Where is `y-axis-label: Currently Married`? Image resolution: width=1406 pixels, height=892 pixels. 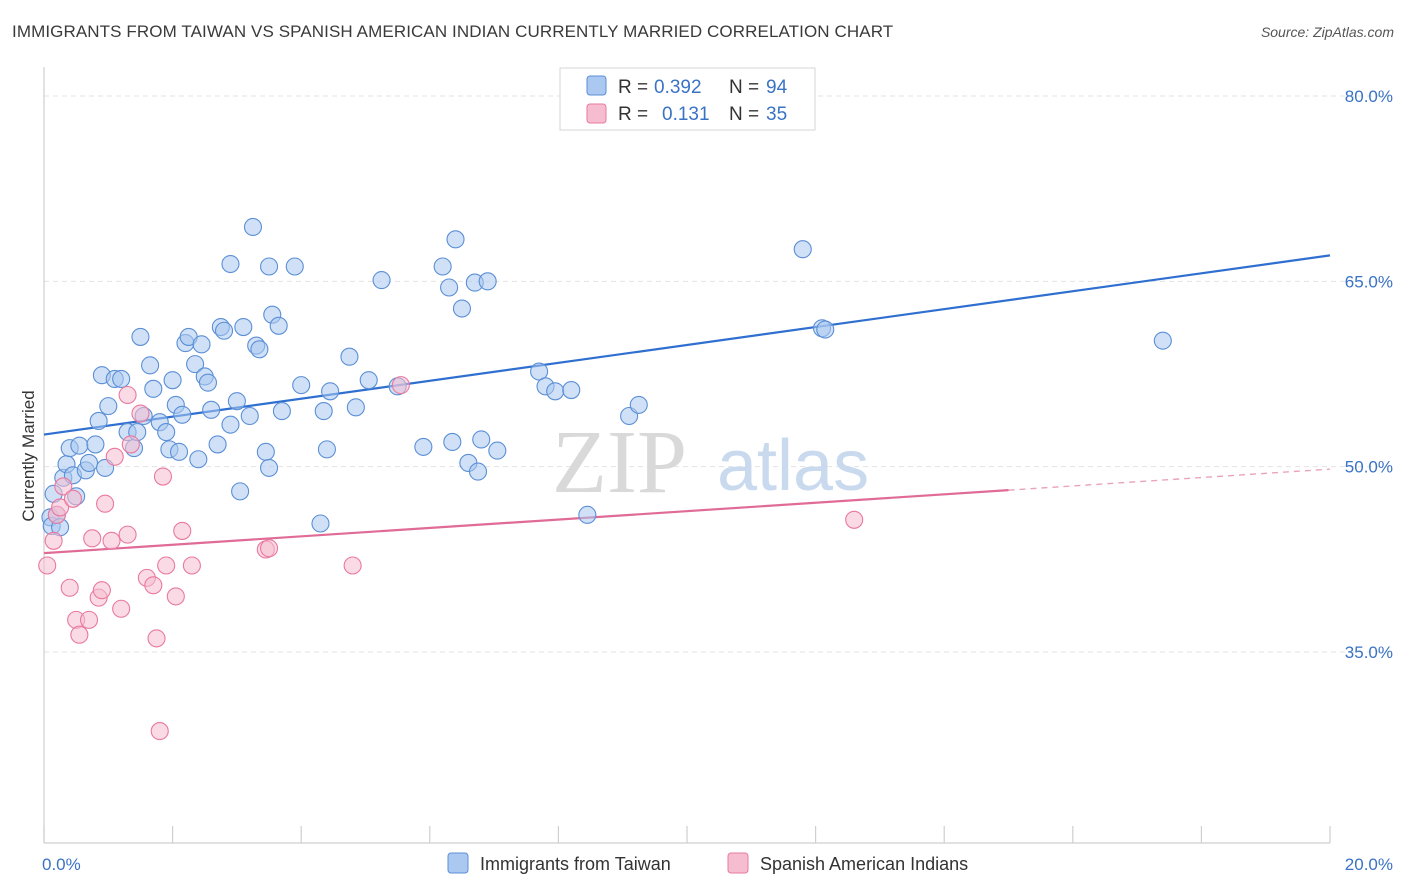
y-axis-label: Currently Married is located at coordinates (28, 455).